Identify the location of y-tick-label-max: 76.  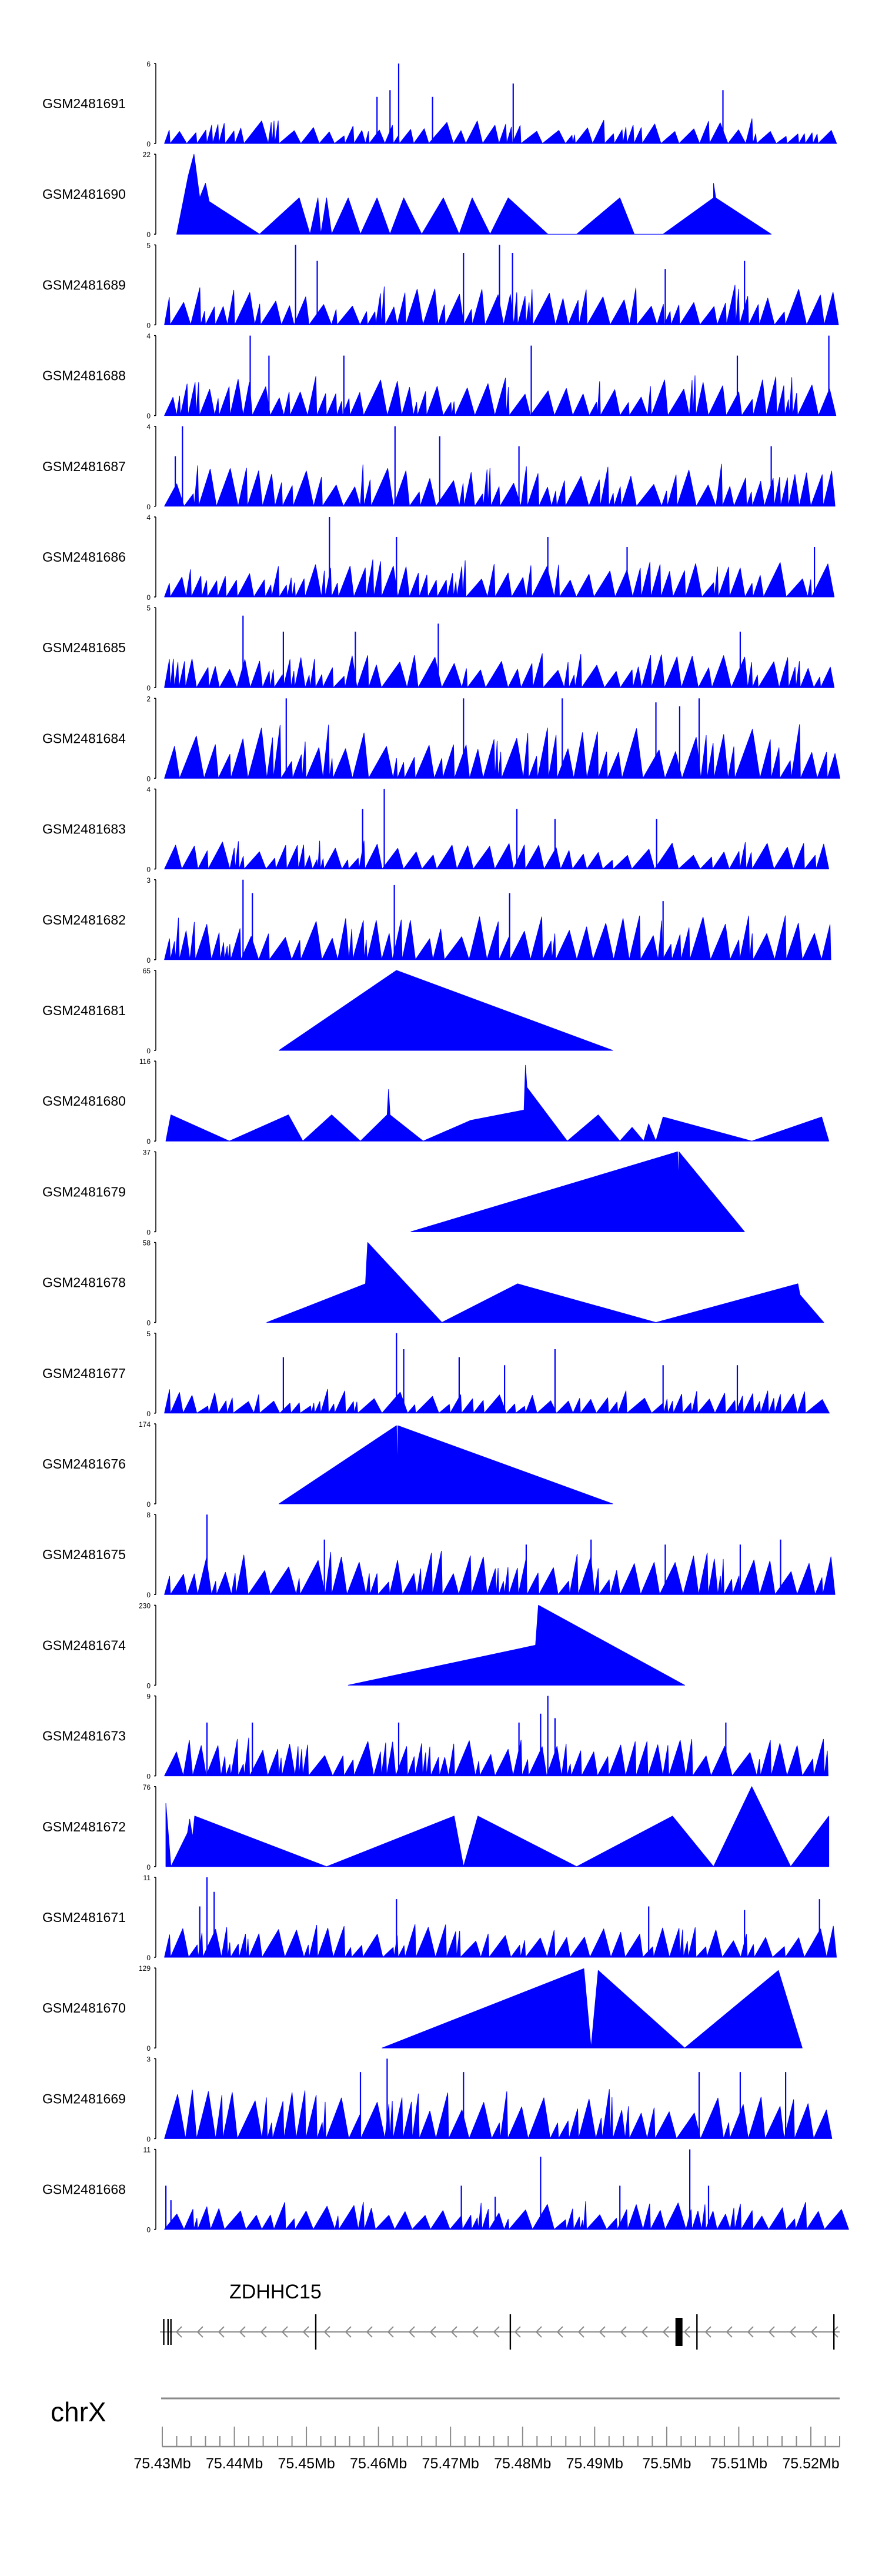
(147, 1787).